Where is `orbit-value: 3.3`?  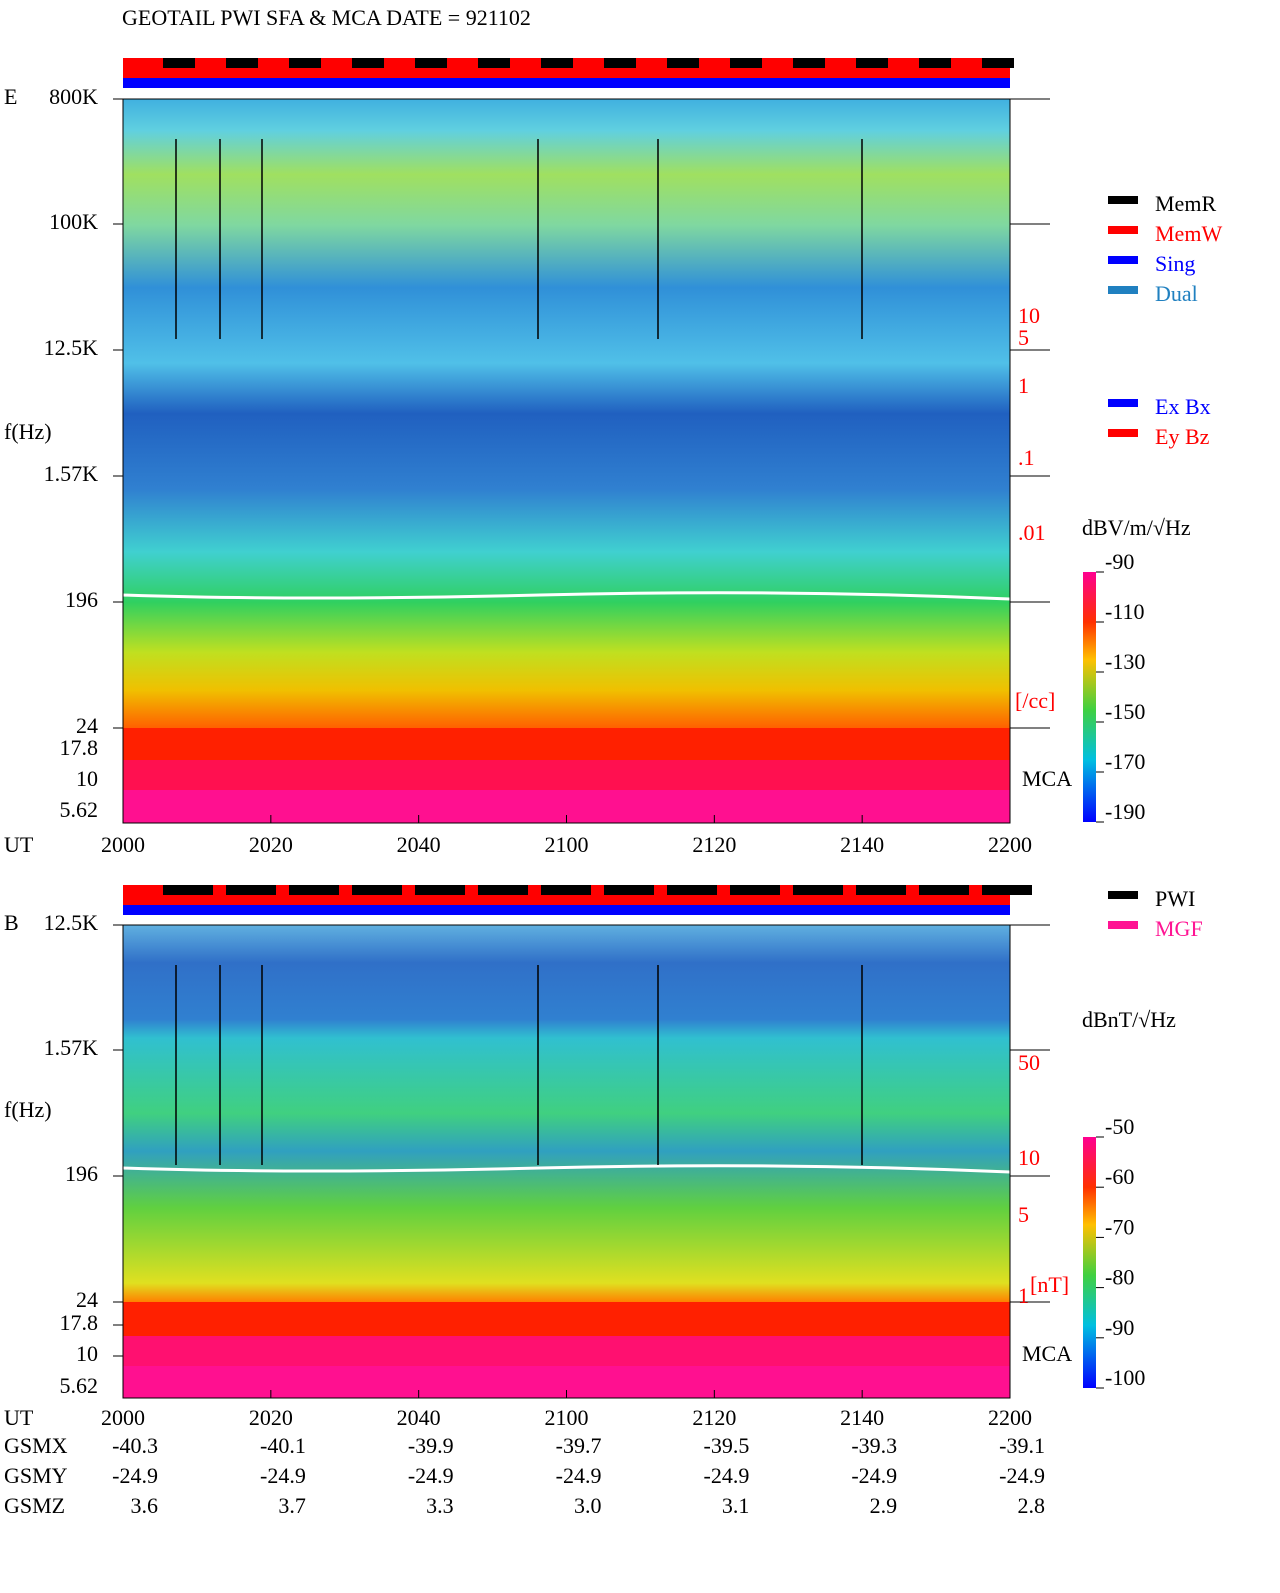 orbit-value: 3.3 is located at coordinates (440, 1505).